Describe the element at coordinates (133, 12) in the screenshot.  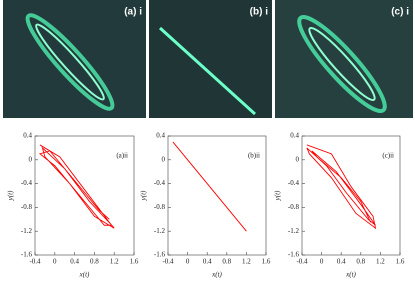
I see `photo-label: (a) i` at that location.